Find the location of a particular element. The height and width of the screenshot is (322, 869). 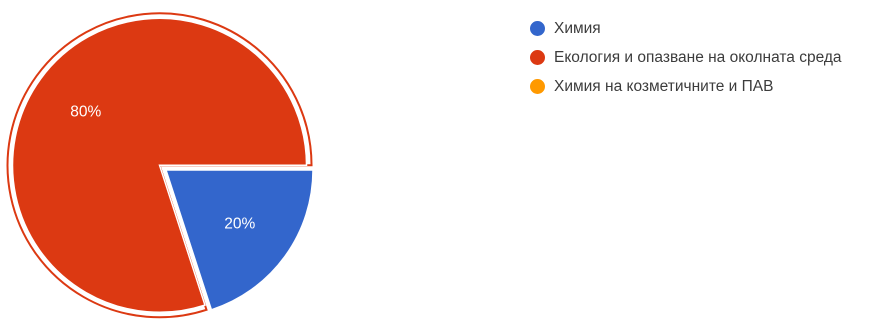

legend-item-ekologiya: Екология и опазване на околната среда is located at coordinates (697, 57).